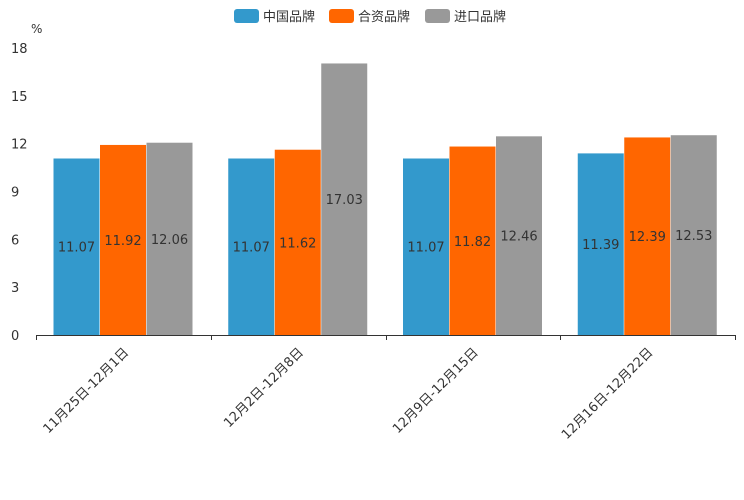 The image size is (744, 500). I want to click on legend: 中国品牌 合资品牌 进口品牌, so click(370, 17).